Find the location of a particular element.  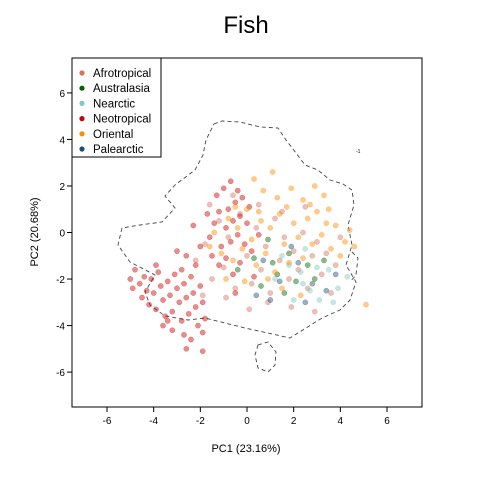

y-tick-label: 2 is located at coordinates (62, 187).